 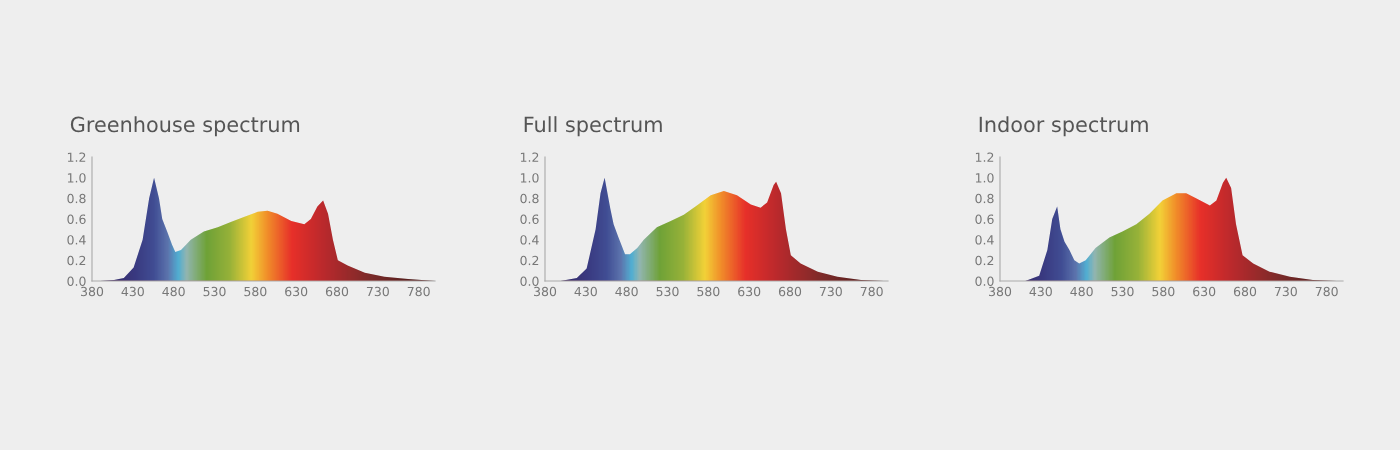 I want to click on chart-title: Greenhouse spectrum, so click(x=185, y=126).